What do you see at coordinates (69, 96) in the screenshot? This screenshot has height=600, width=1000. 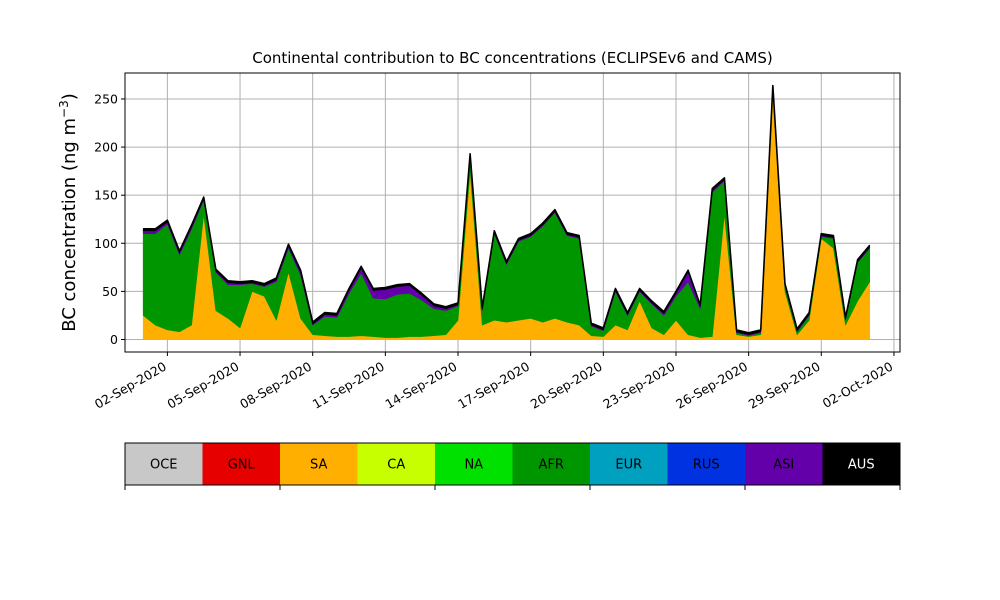 I see `y-axis-label-close: )` at bounding box center [69, 96].